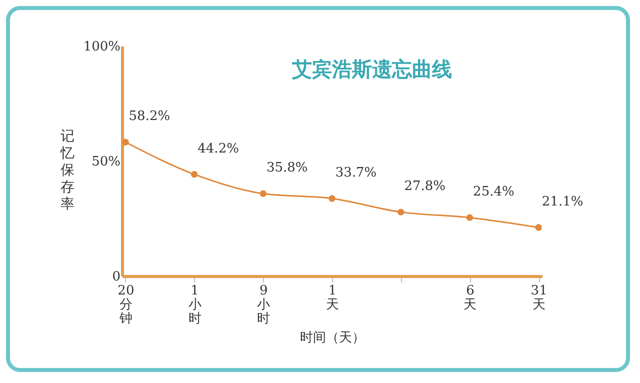 Image resolution: width=640 pixels, height=383 pixels. I want to click on y-tick-label: 100%, so click(101, 47).